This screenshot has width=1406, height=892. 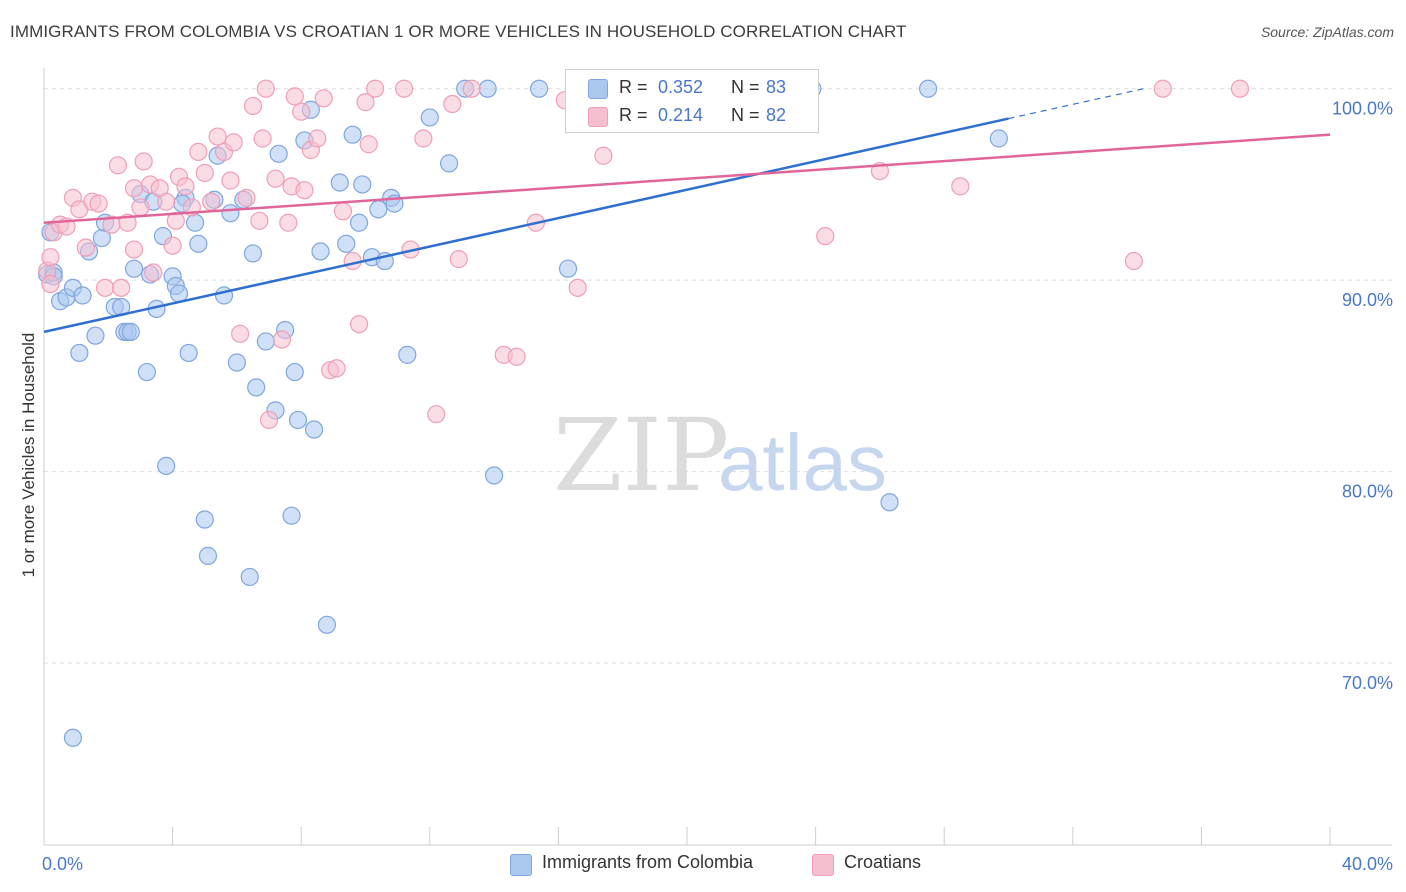 I want to click on bottom-legend-label: Immigrants from Colombia, so click(x=648, y=862).